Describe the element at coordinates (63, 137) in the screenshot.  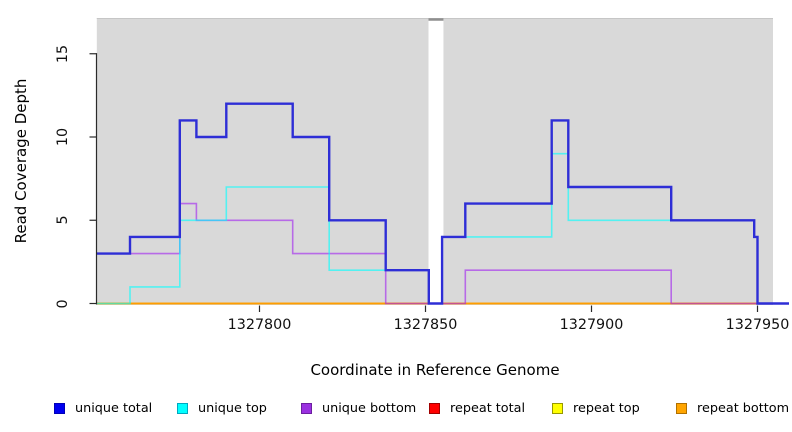
I see `y-tick-label: 10` at that location.